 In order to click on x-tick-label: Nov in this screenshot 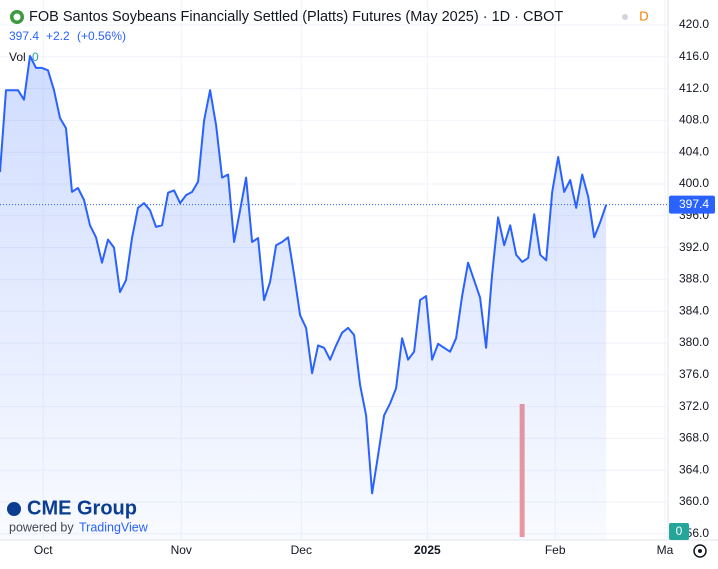, I will do `click(181, 550)`.